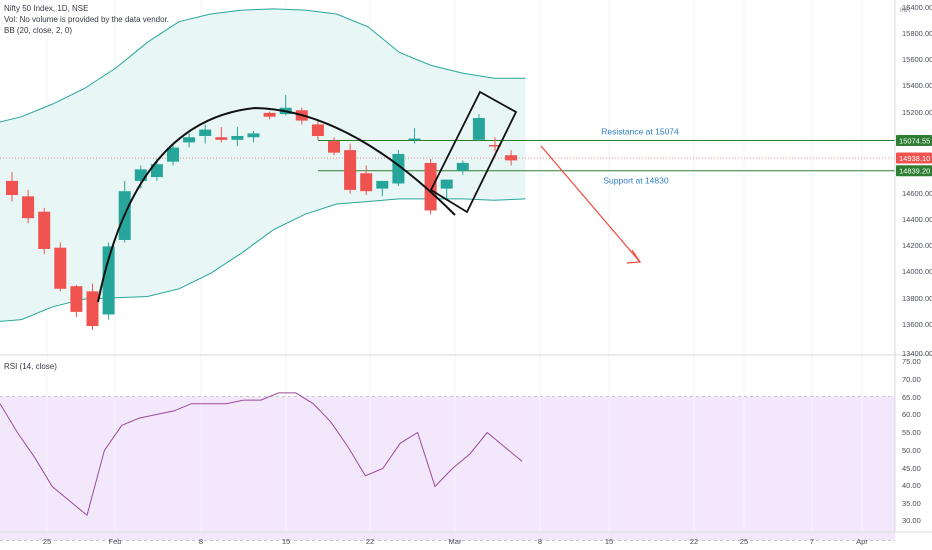 The height and width of the screenshot is (550, 932). What do you see at coordinates (917, 33) in the screenshot?
I see `price-tick-label-1: 15800.00` at bounding box center [917, 33].